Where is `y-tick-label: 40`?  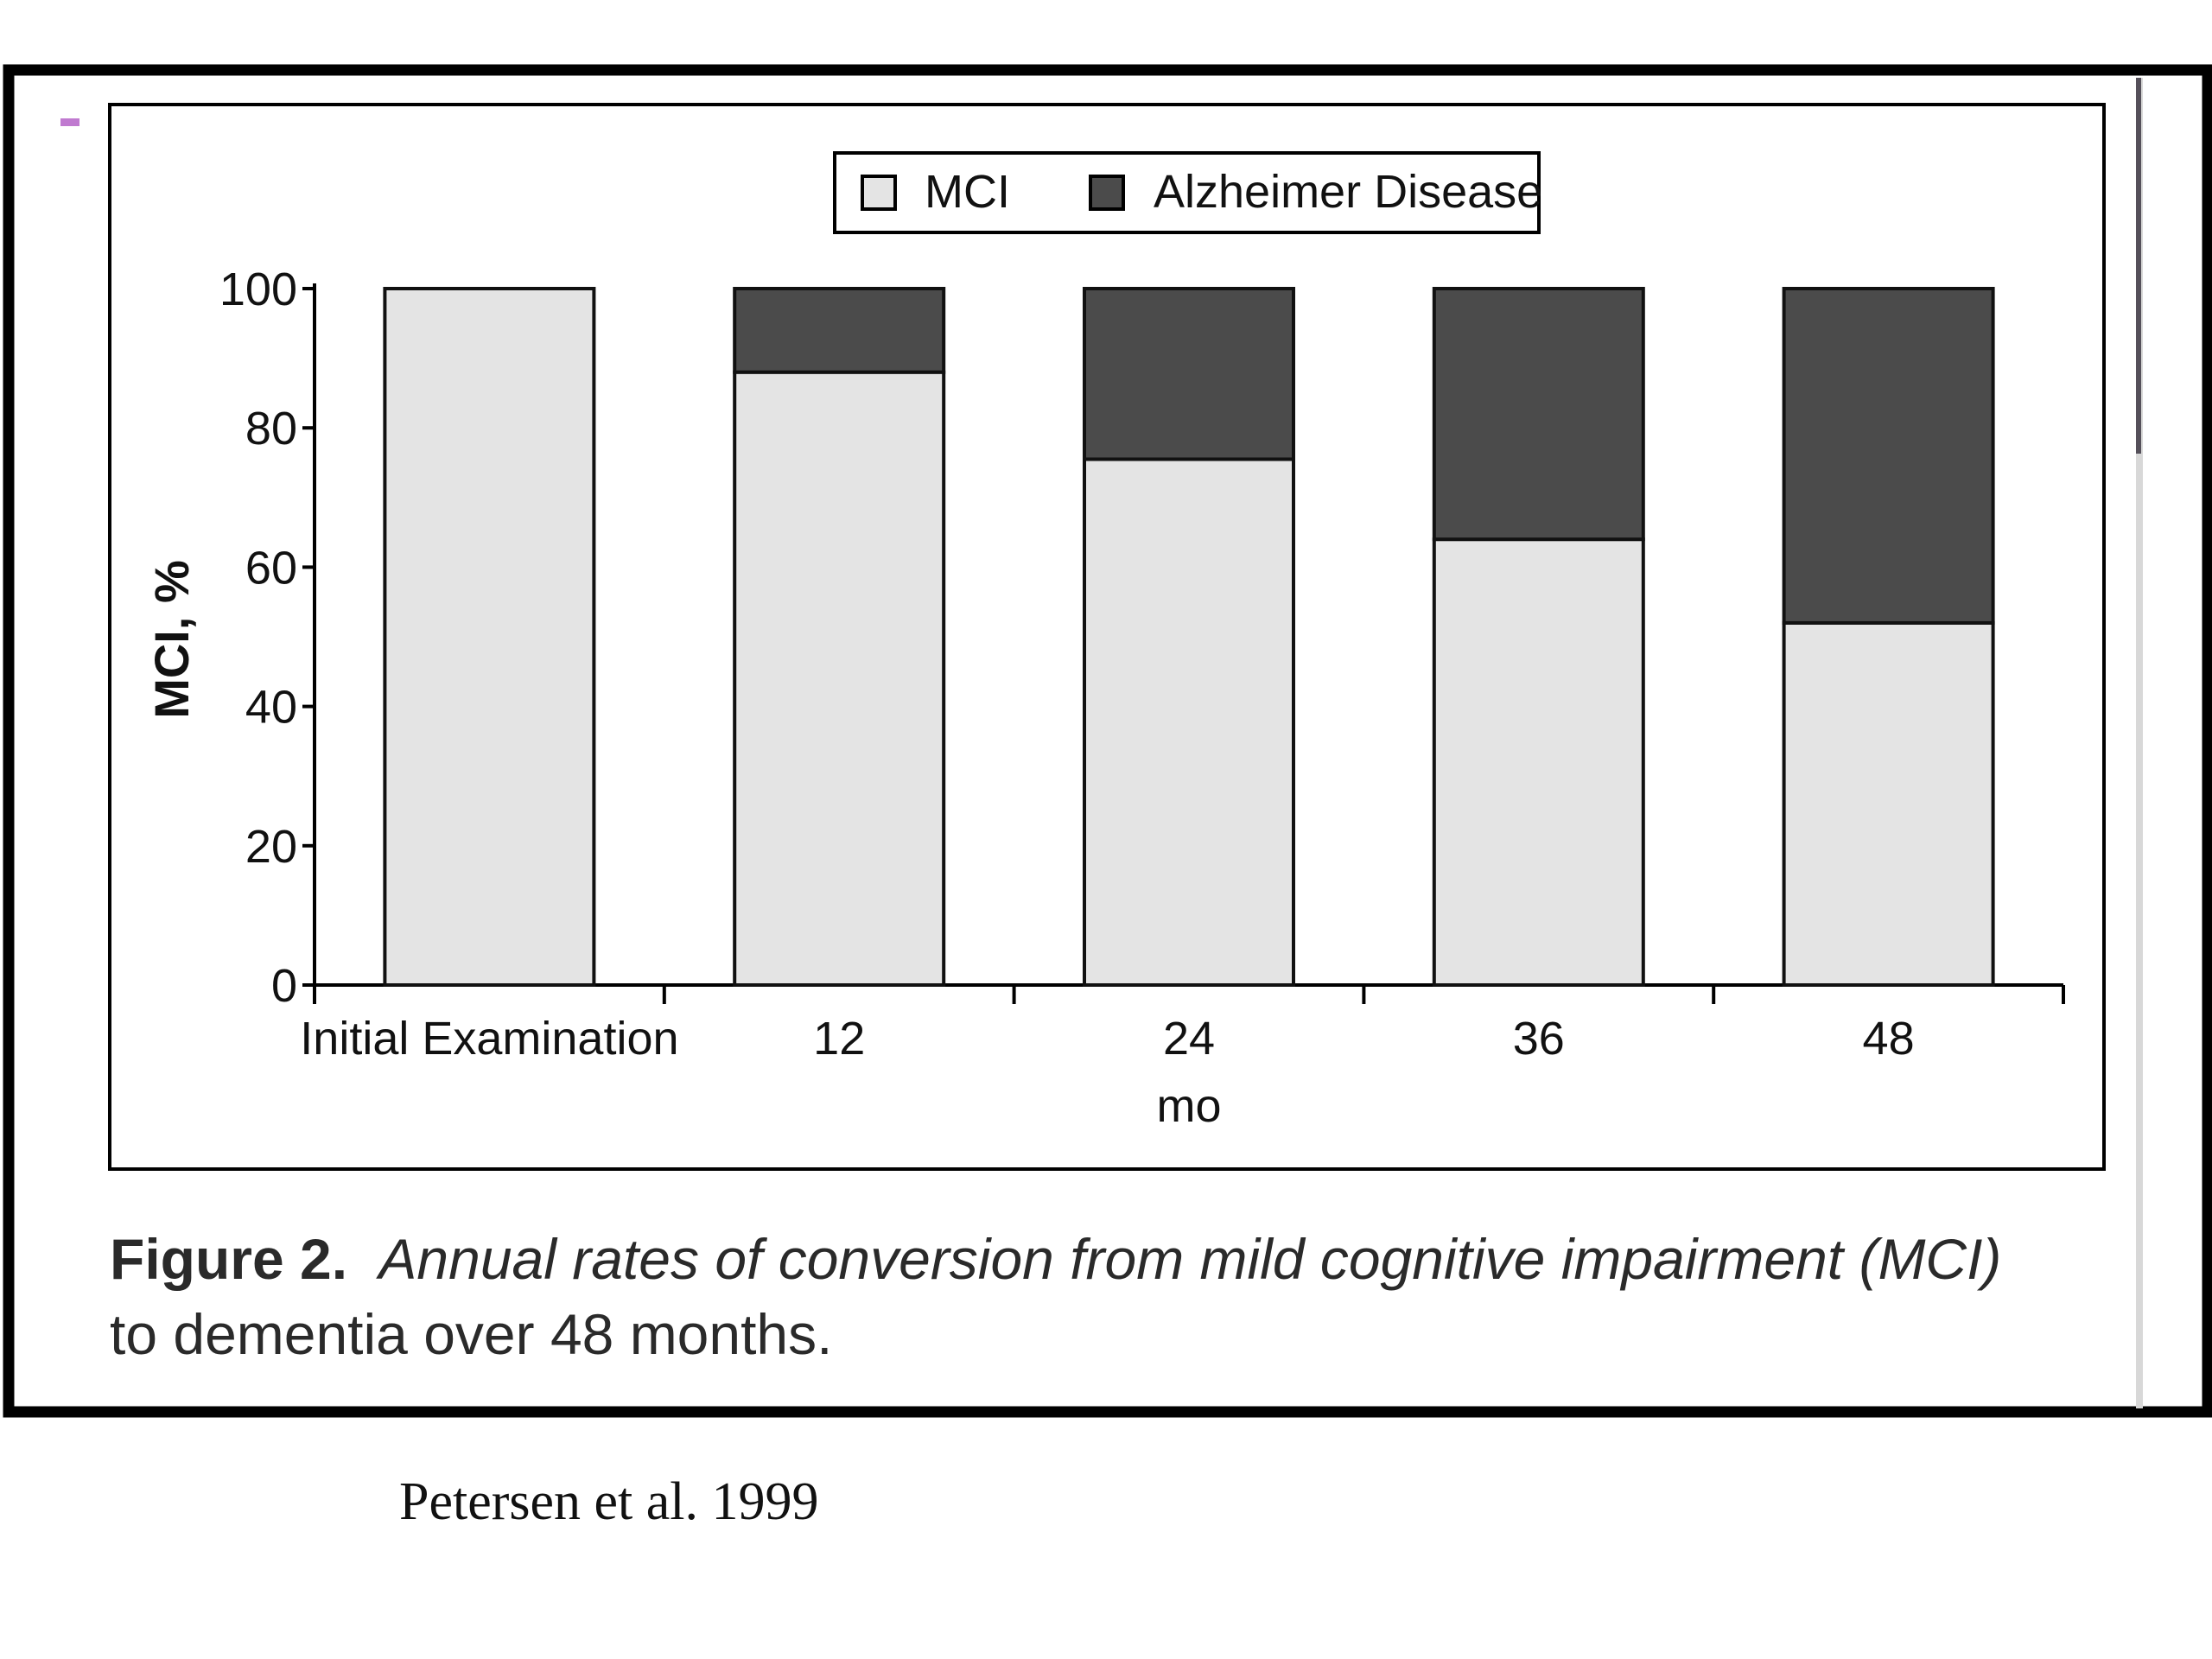
y-tick-label: 40 is located at coordinates (271, 708).